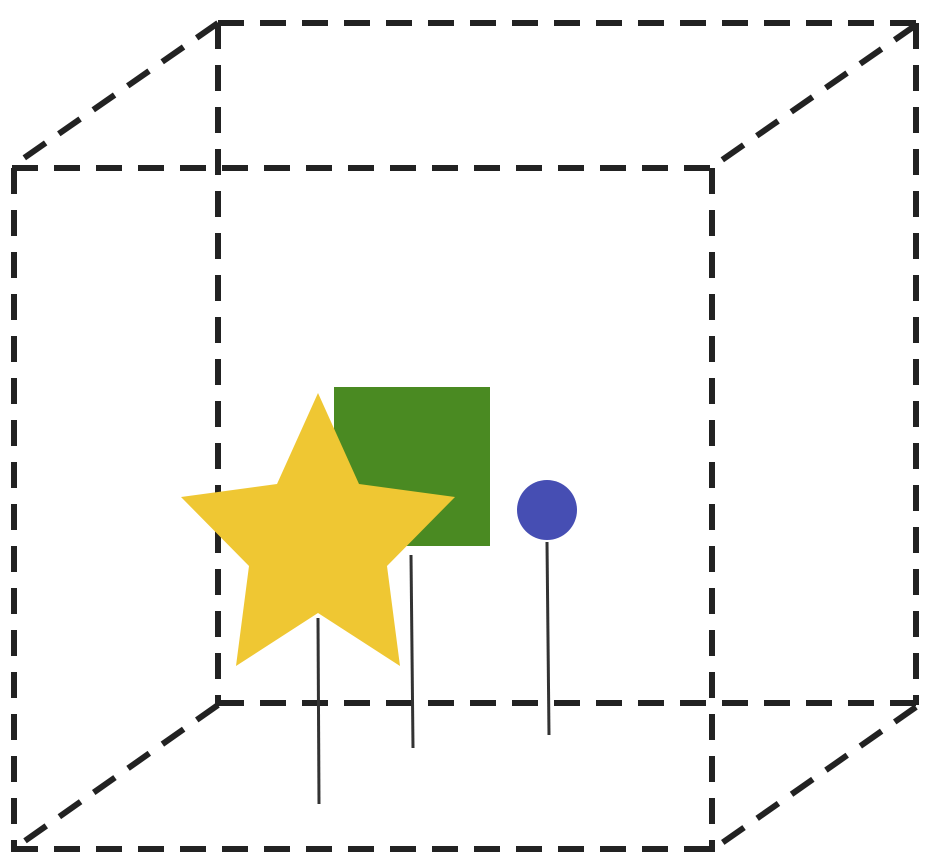  Describe the element at coordinates (548, 638) in the screenshot. I see `sphere-stem` at that location.